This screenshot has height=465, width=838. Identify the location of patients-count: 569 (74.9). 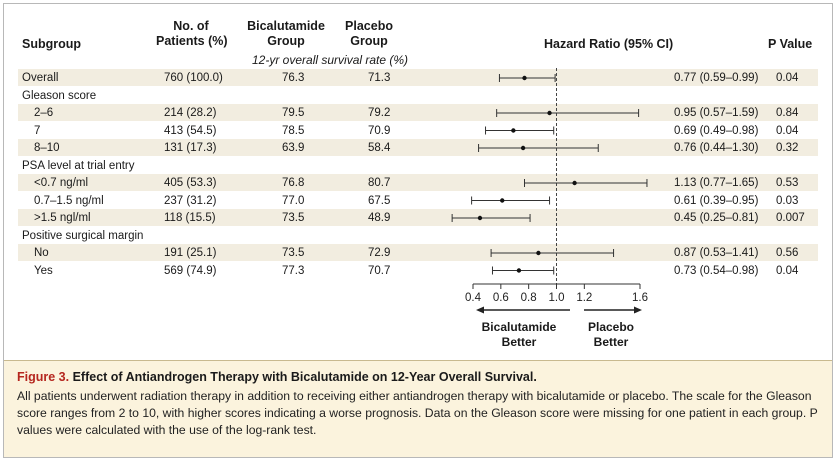
(190, 270).